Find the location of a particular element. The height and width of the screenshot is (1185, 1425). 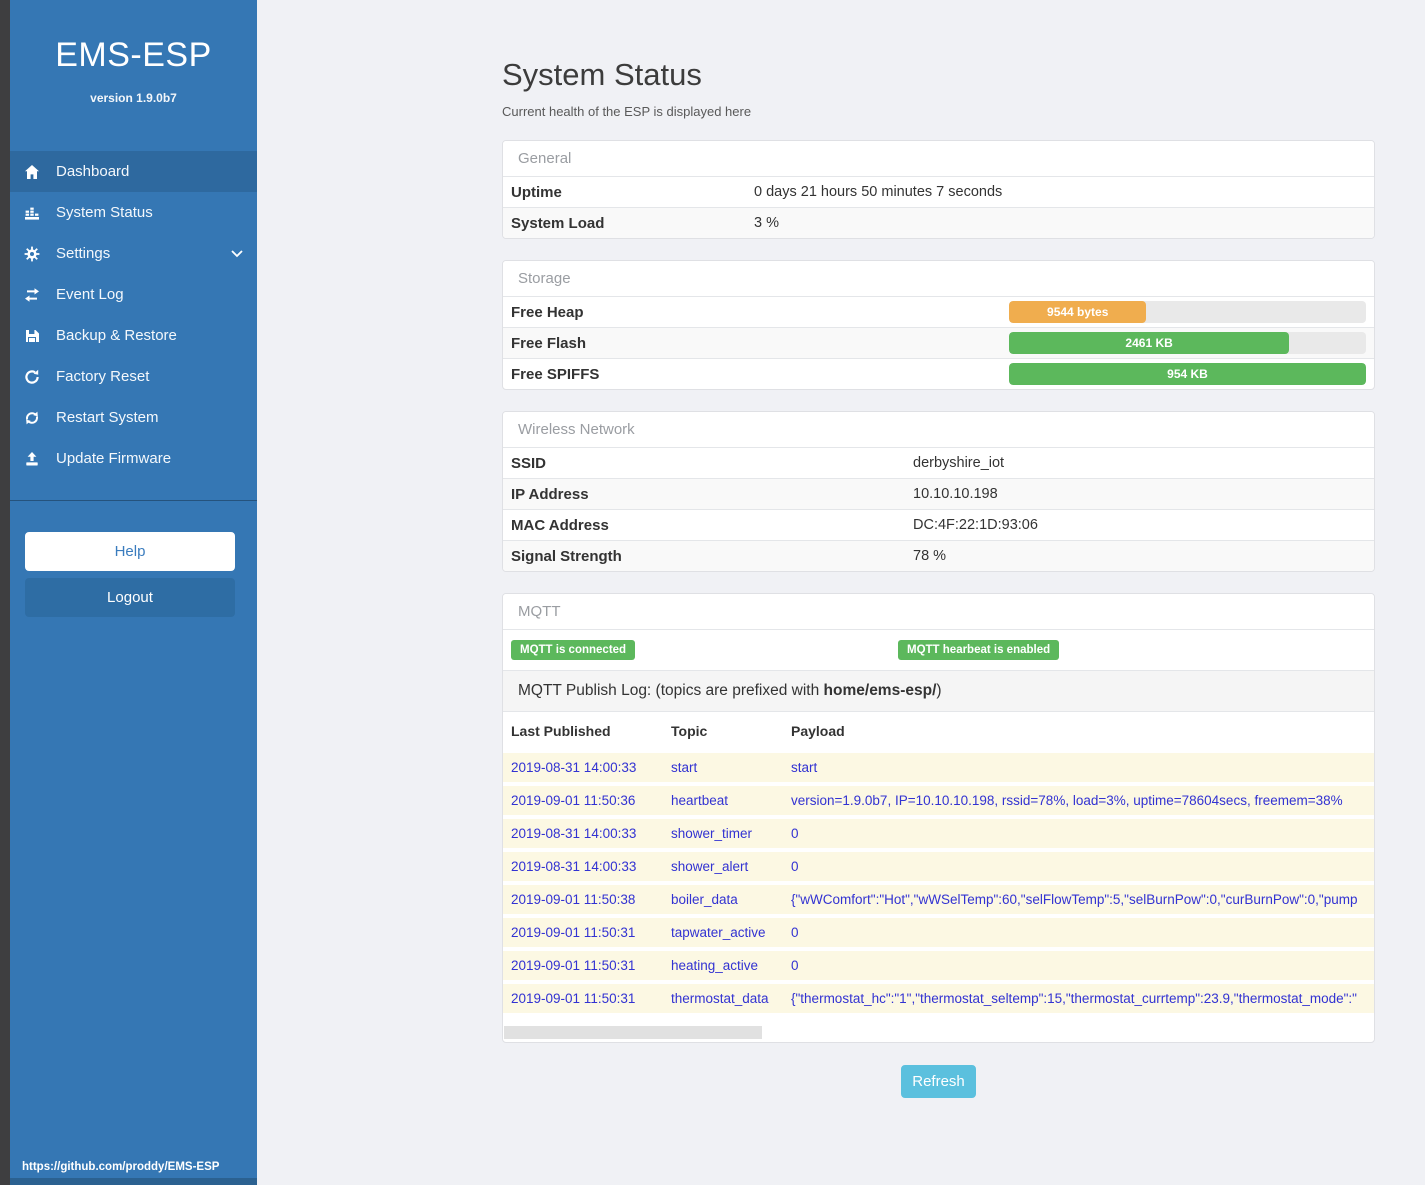

sidebar-item-label: Event Log is located at coordinates (90, 294).